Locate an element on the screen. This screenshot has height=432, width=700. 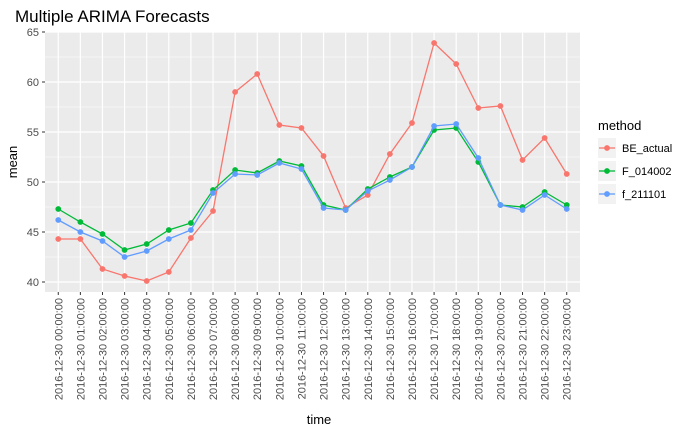
x-tick-label: 2016-12-30 21:00:00 is located at coordinates (524, 349).